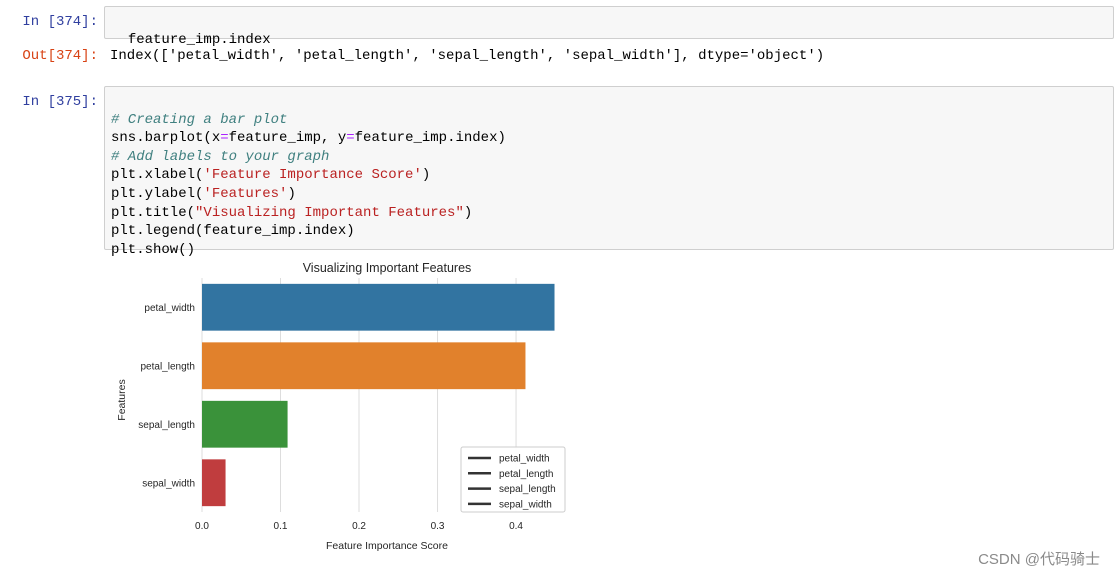 This screenshot has height=577, width=1114. What do you see at coordinates (378, 307) in the screenshot?
I see `bar-petal-width` at bounding box center [378, 307].